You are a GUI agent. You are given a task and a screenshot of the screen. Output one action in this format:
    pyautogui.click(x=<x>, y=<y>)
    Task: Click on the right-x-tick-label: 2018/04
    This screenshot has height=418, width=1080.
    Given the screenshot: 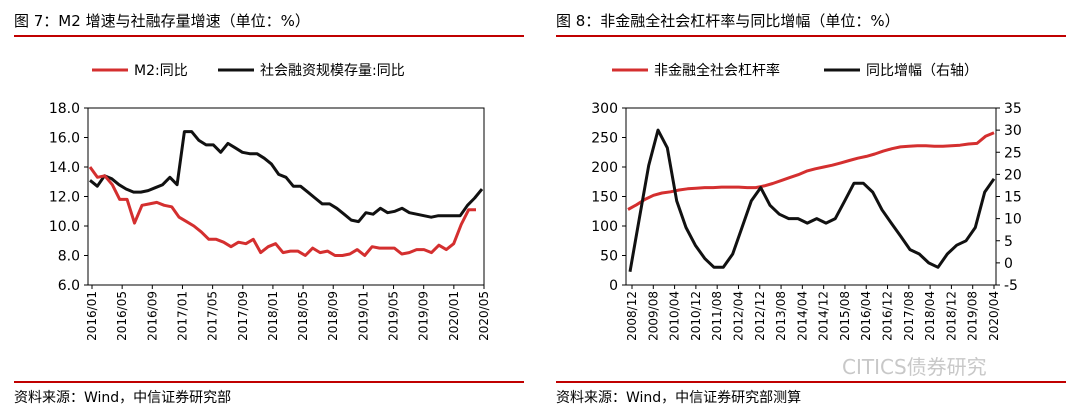 What is the action you would take?
    pyautogui.click(x=930, y=316)
    